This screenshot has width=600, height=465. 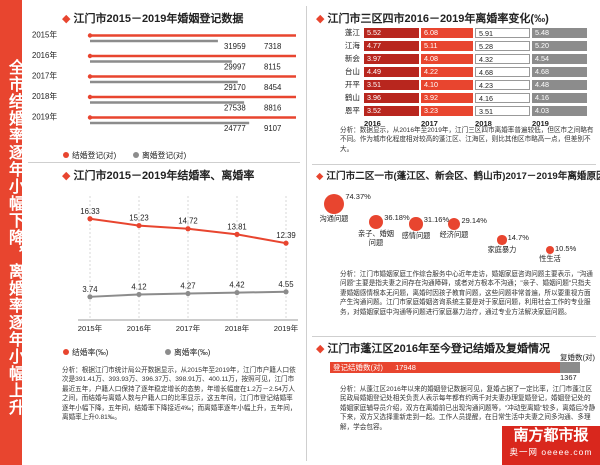 I want to click on district-rate-cell: 5.52, so click(x=391, y=33).